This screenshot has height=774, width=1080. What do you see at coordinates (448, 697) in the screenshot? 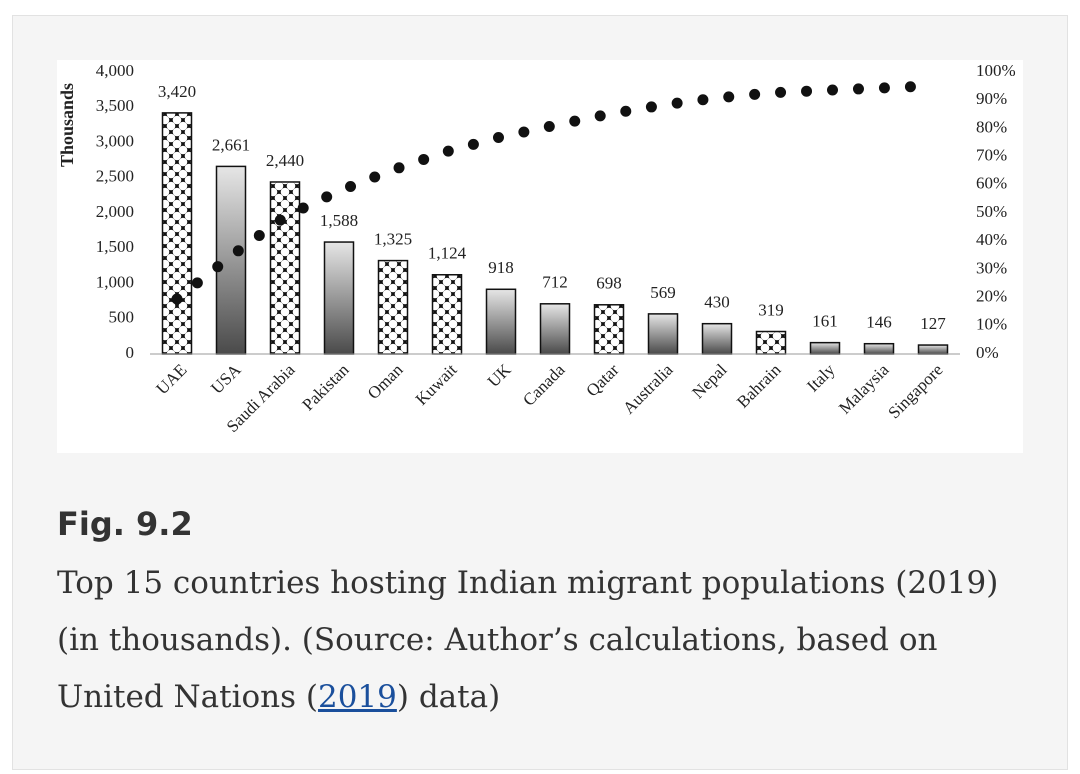
I see `caption-text: ) data)` at bounding box center [448, 697].